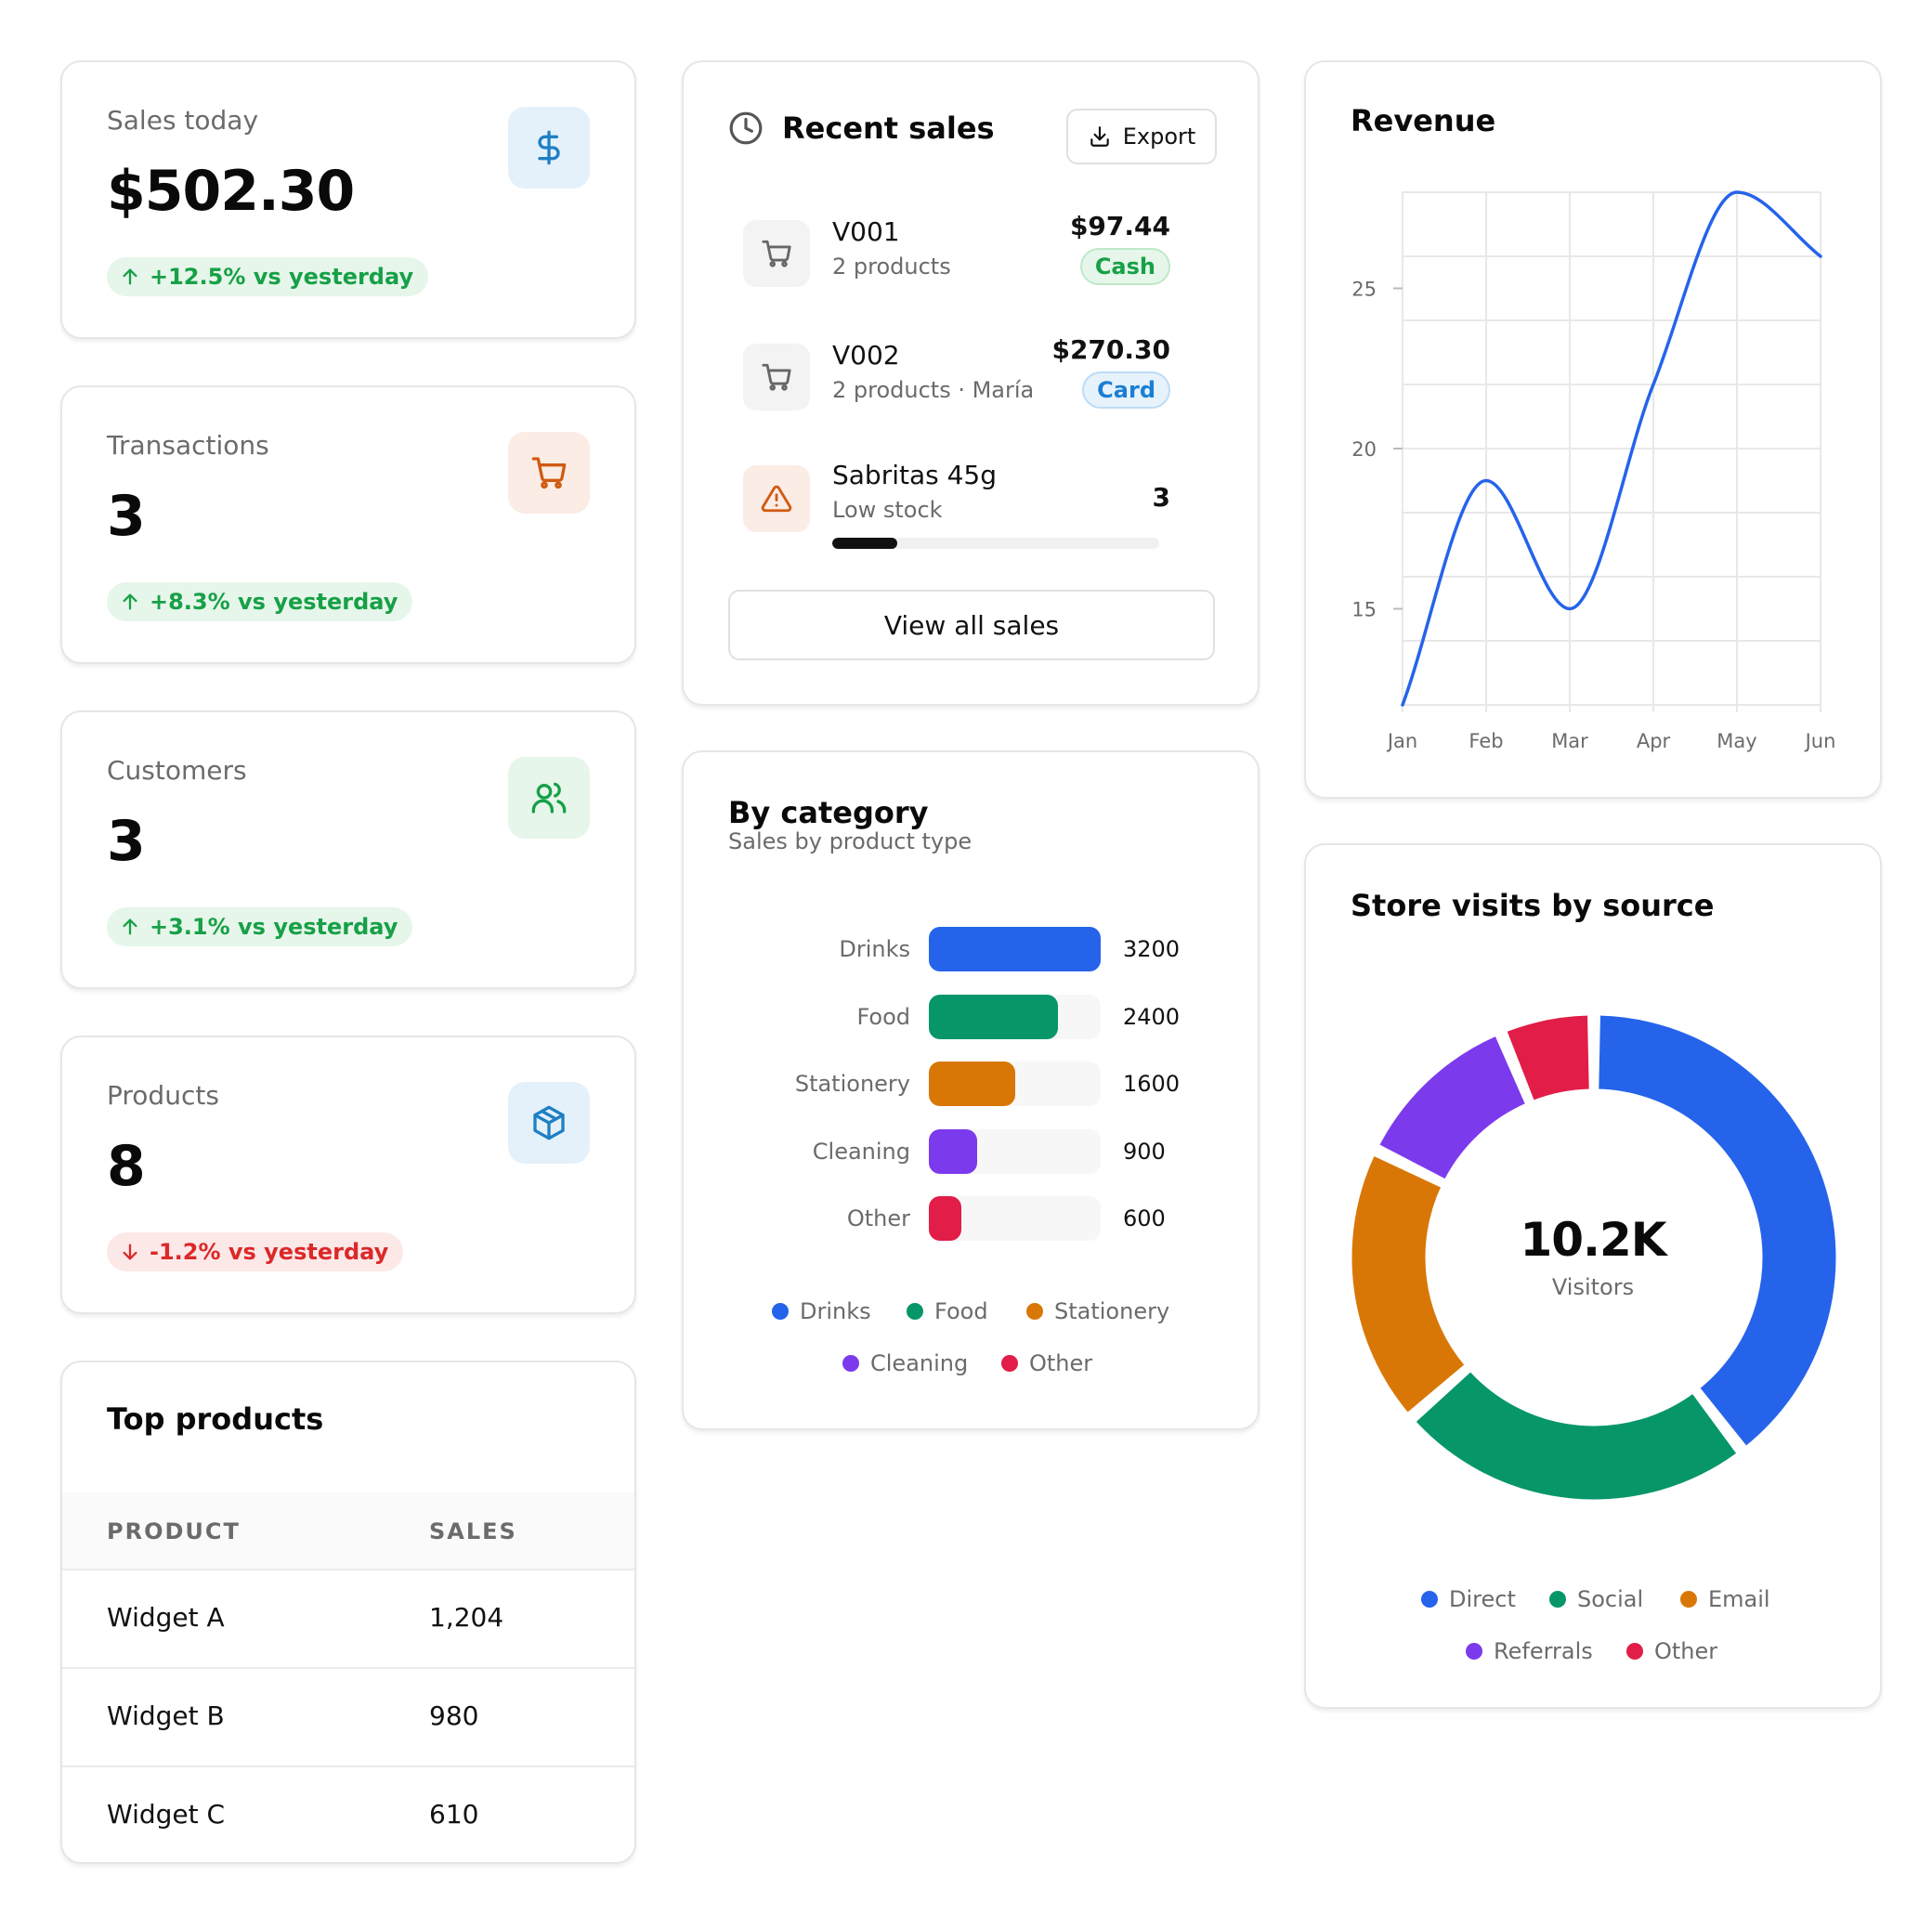  Describe the element at coordinates (852, 1084) in the screenshot. I see `category-label: Stationery` at that location.